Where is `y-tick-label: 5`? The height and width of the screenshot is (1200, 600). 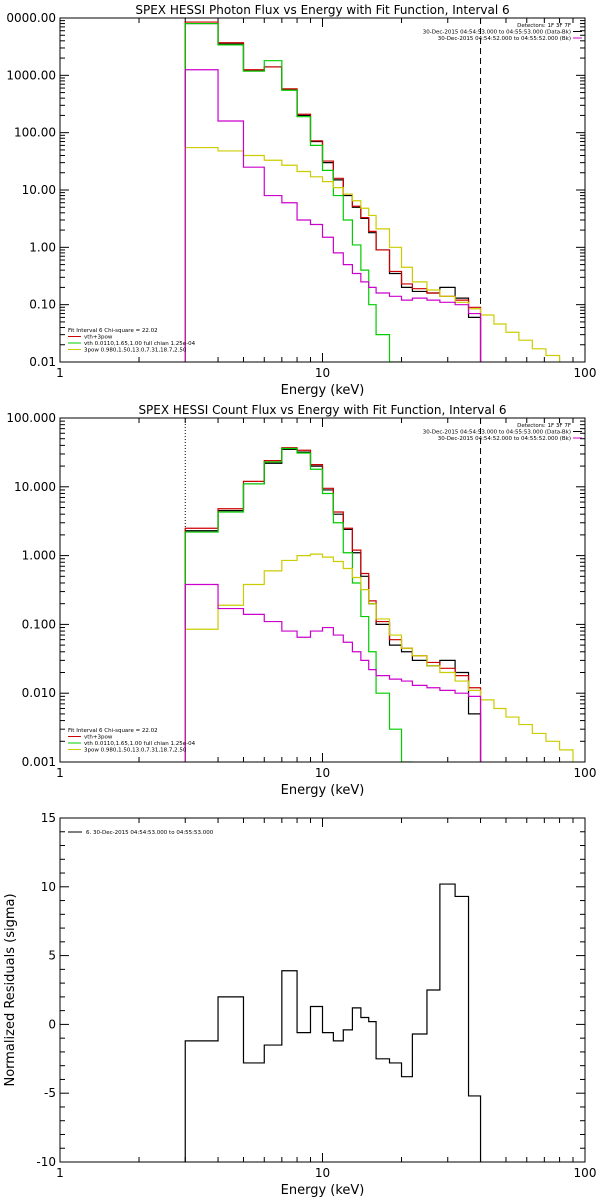 y-tick-label: 5 is located at coordinates (52, 956).